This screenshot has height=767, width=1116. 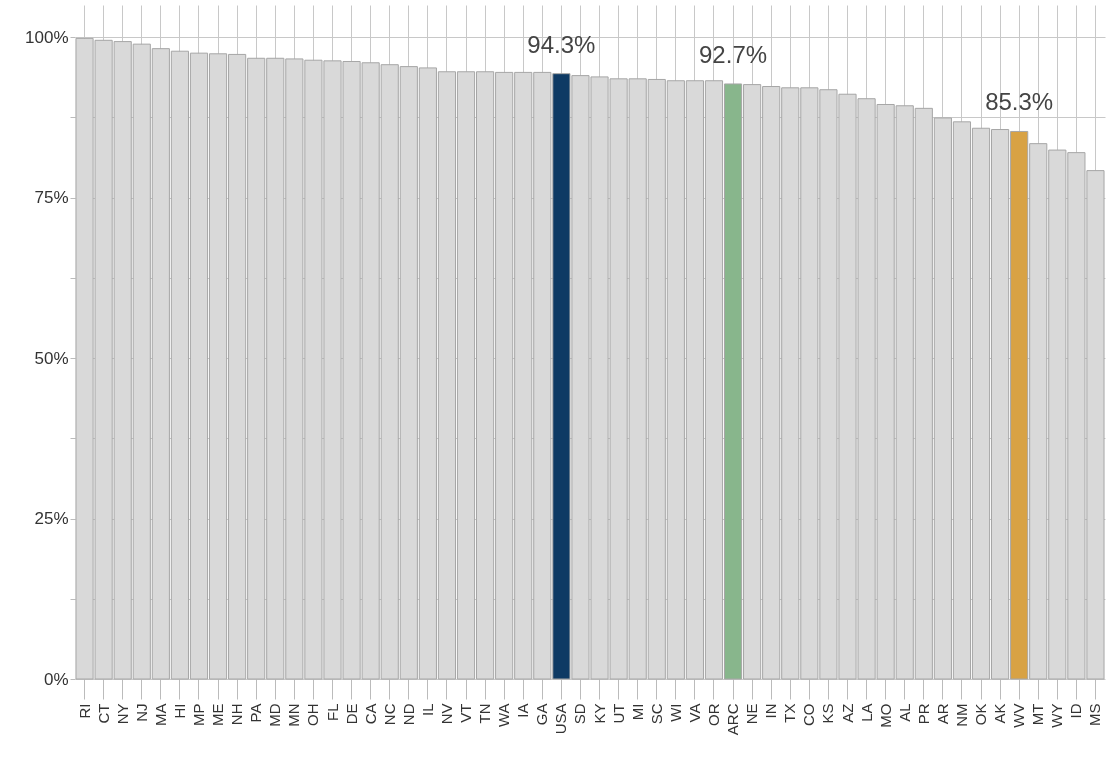 What do you see at coordinates (1019, 715) in the screenshot?
I see `x-tick-label: WV` at bounding box center [1019, 715].